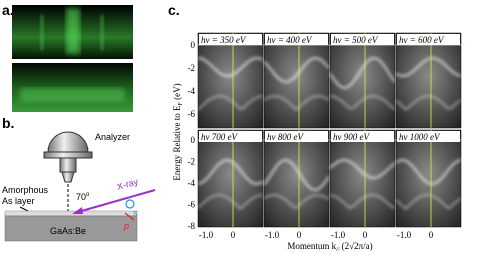  I want to click on xray-arrow, so click(114, 205).